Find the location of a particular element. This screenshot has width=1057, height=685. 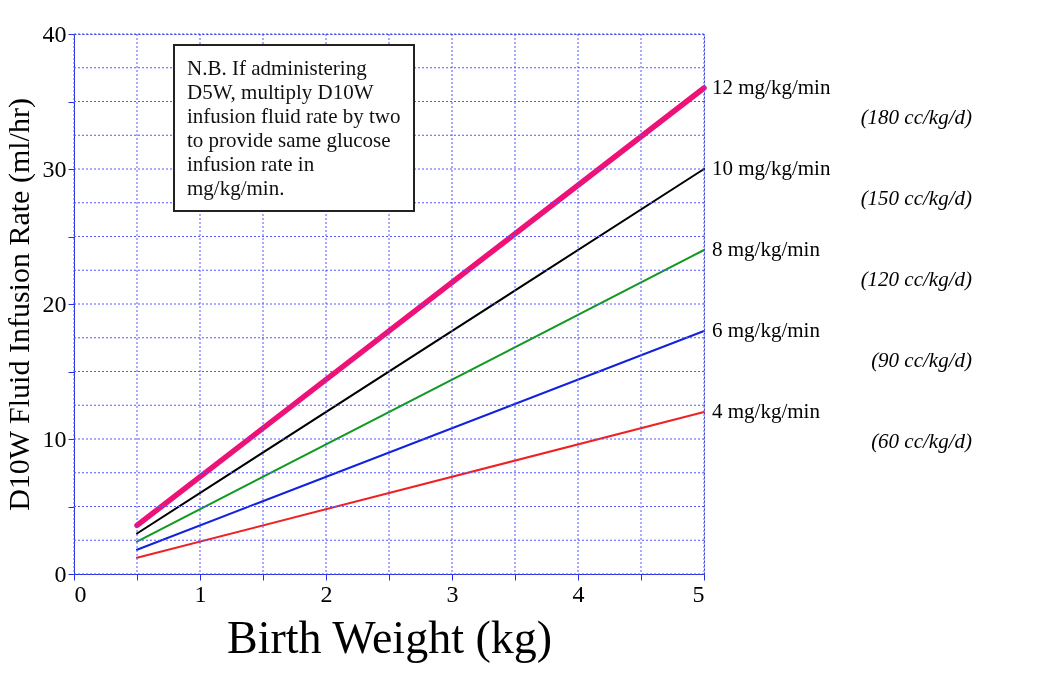

series-label: 10 mg/kg/min is located at coordinates (771, 168).